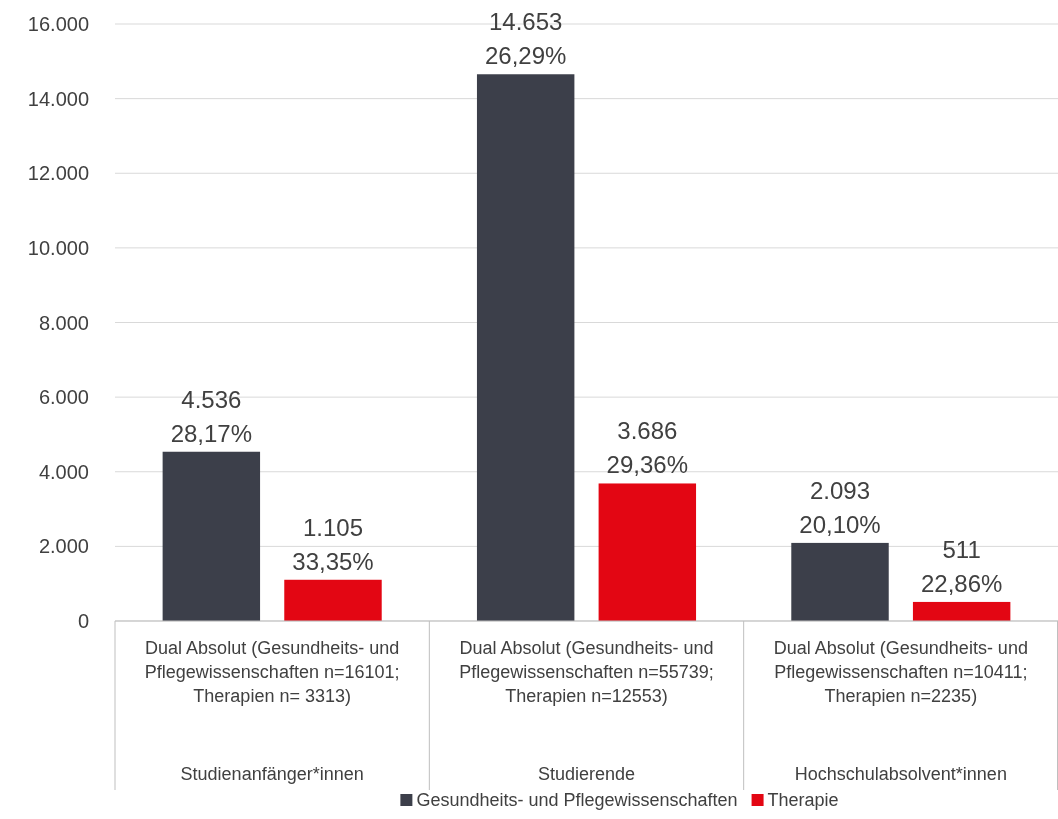 This screenshot has width=1058, height=819. Describe the element at coordinates (803, 800) in the screenshot. I see `legend-label: Therapie` at that location.